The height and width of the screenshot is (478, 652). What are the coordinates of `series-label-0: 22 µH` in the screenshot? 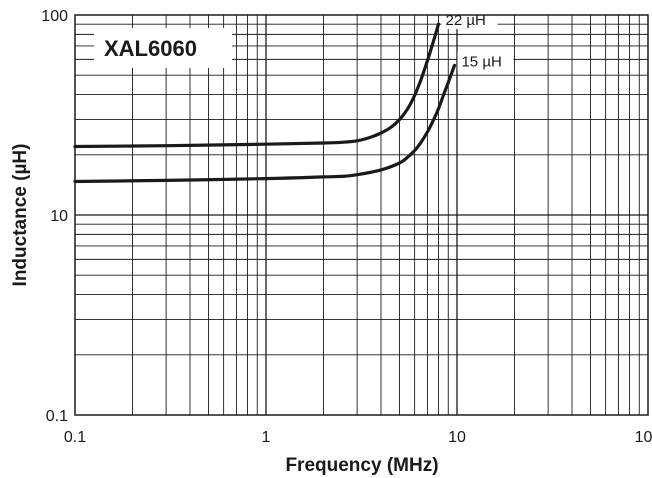 It's located at (469, 19).